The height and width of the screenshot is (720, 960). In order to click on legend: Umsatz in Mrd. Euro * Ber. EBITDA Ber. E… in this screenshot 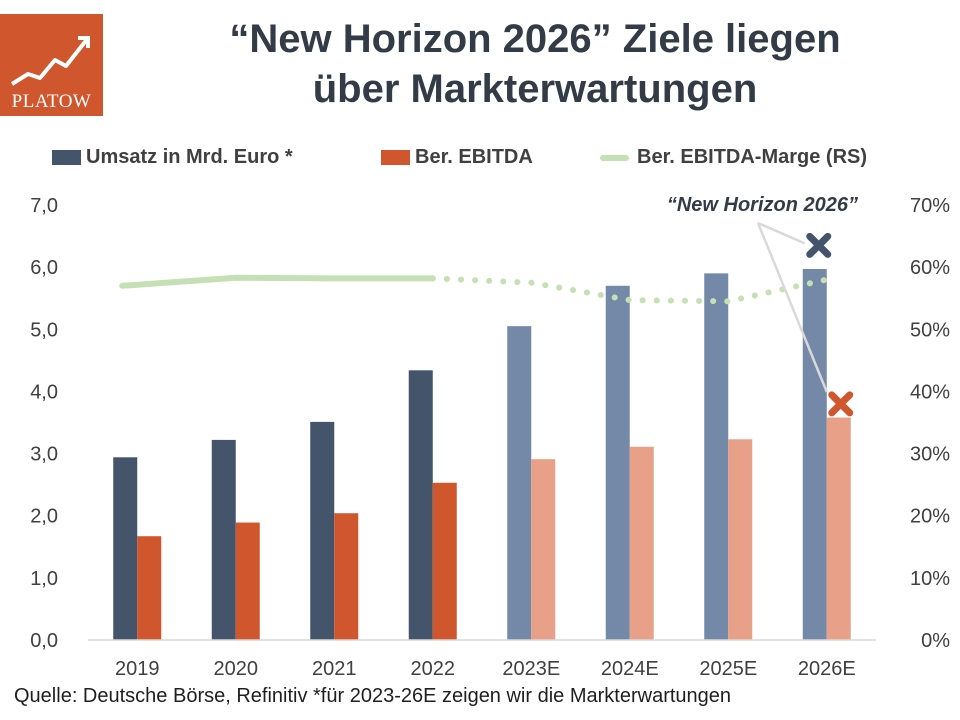, I will do `click(480, 160)`.